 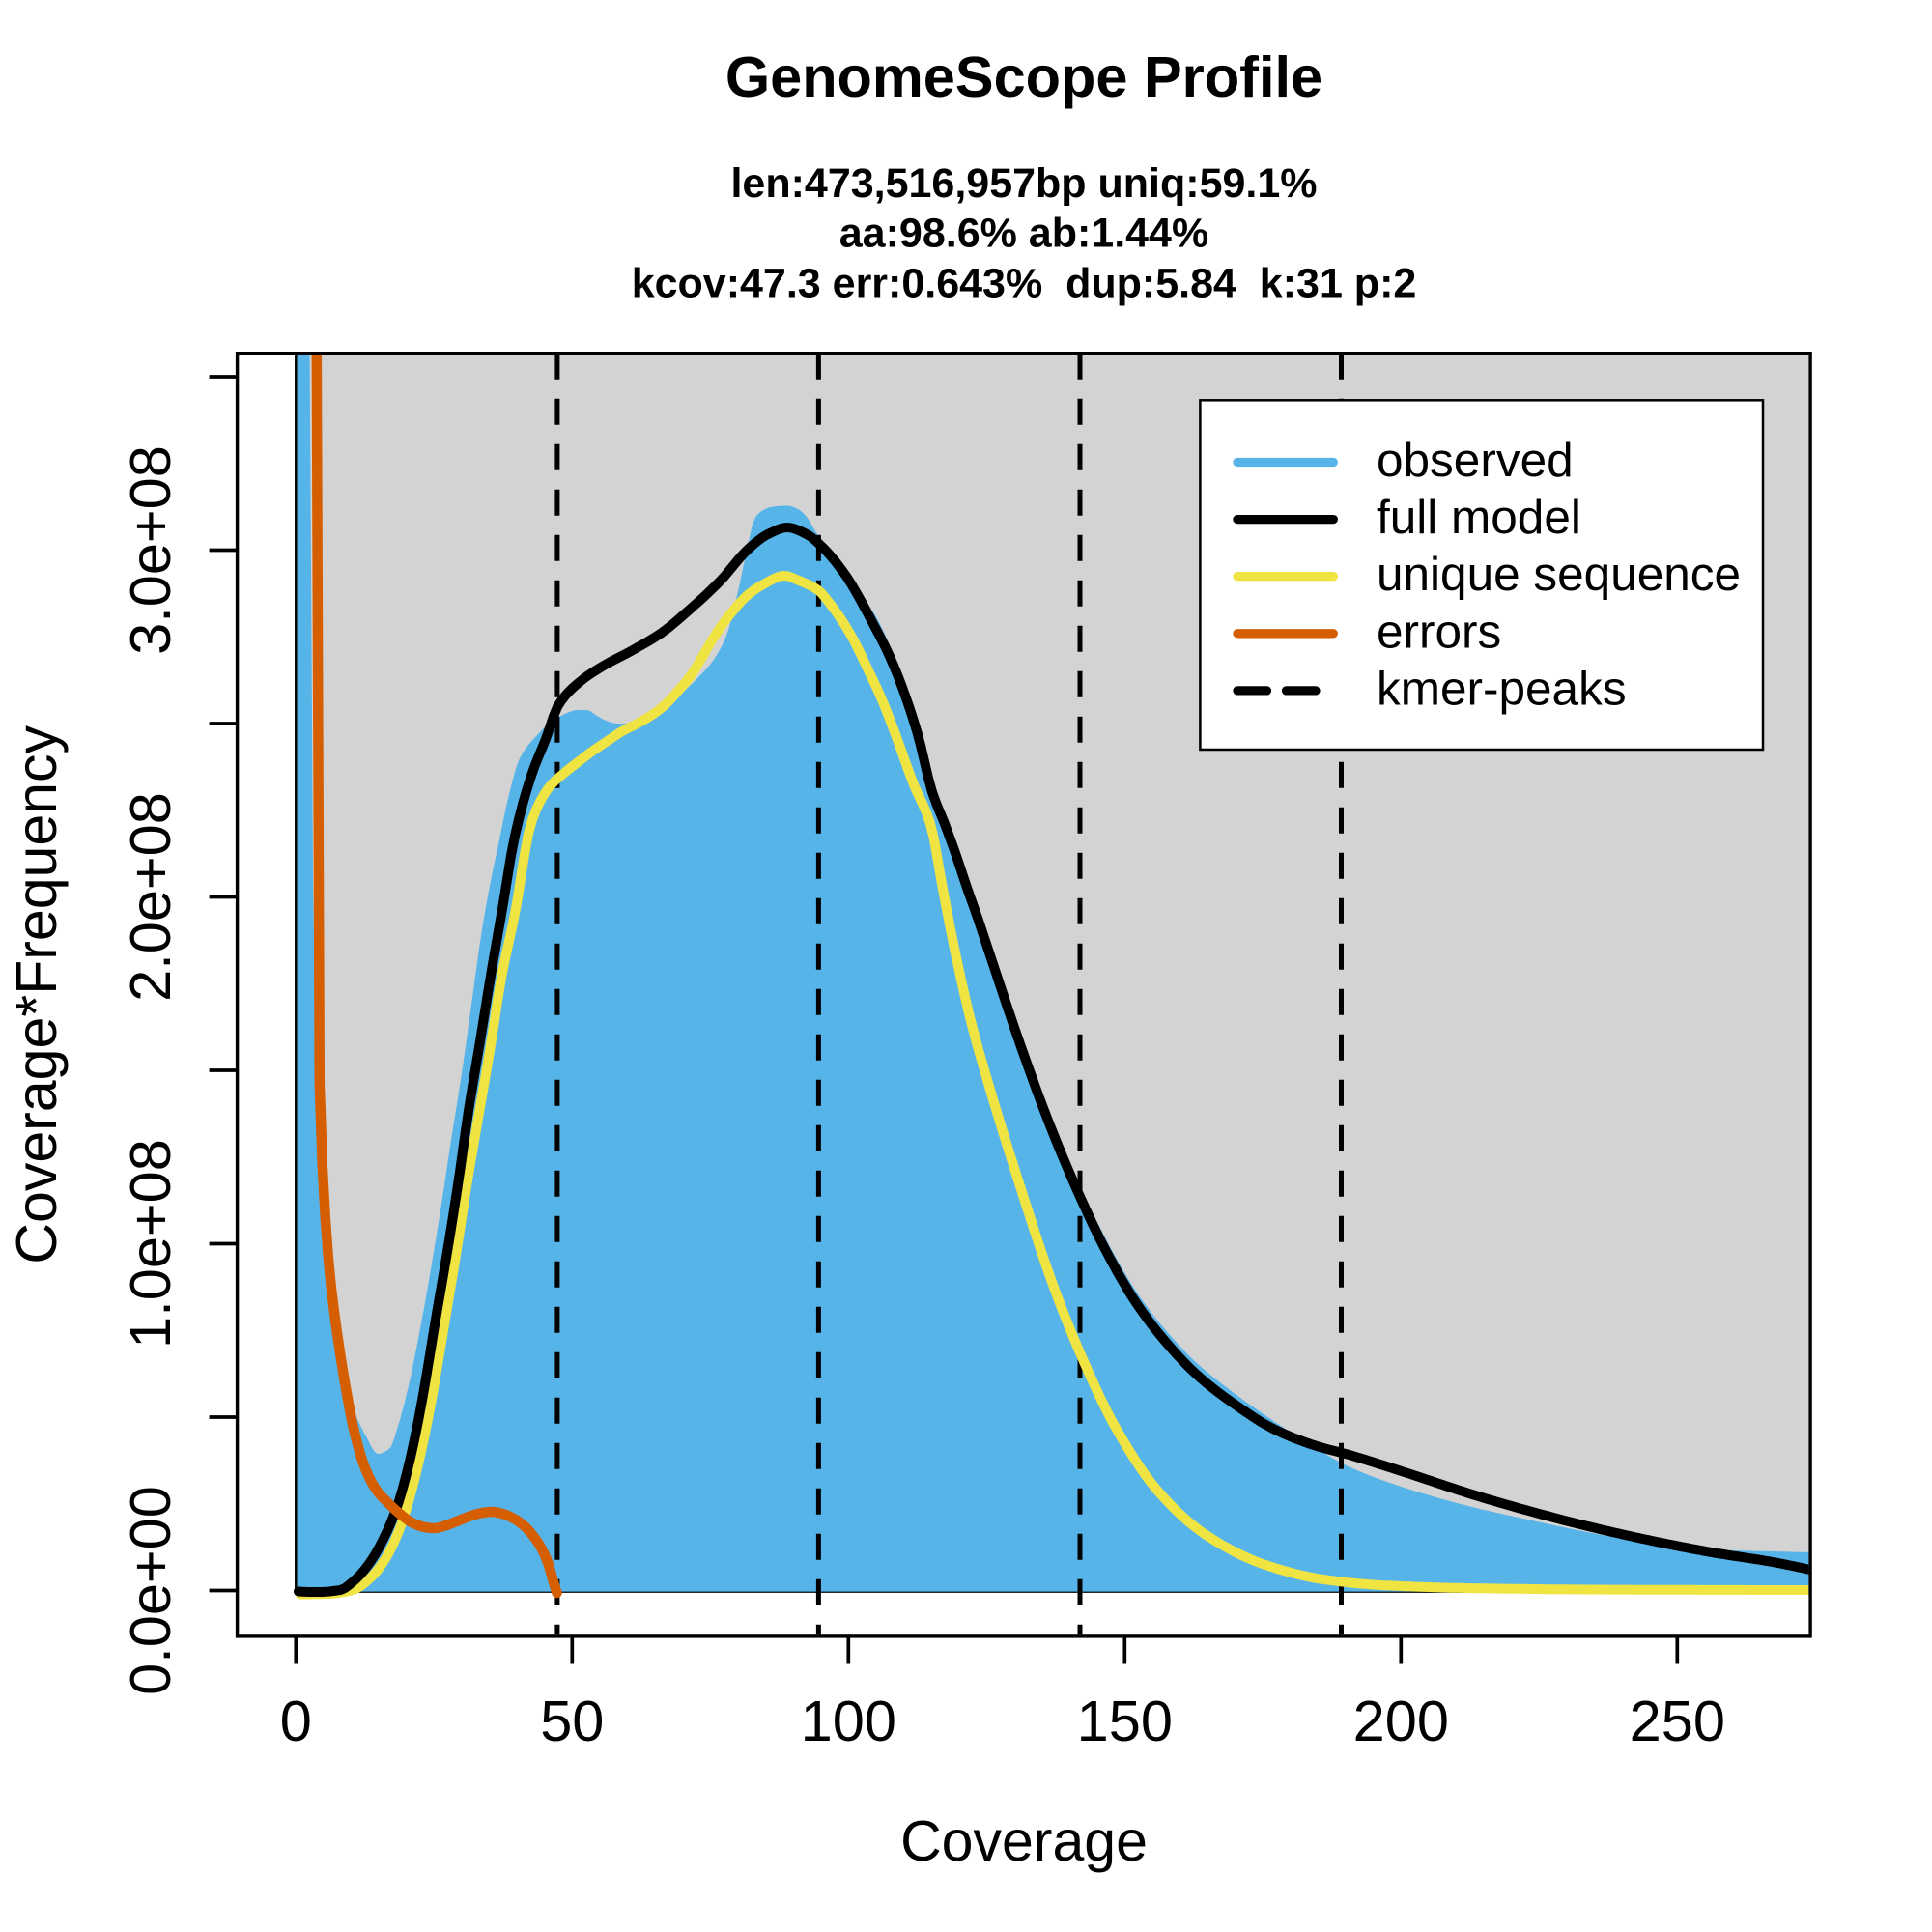 I want to click on svg-text: 3.0e+08, so click(x=150, y=550).